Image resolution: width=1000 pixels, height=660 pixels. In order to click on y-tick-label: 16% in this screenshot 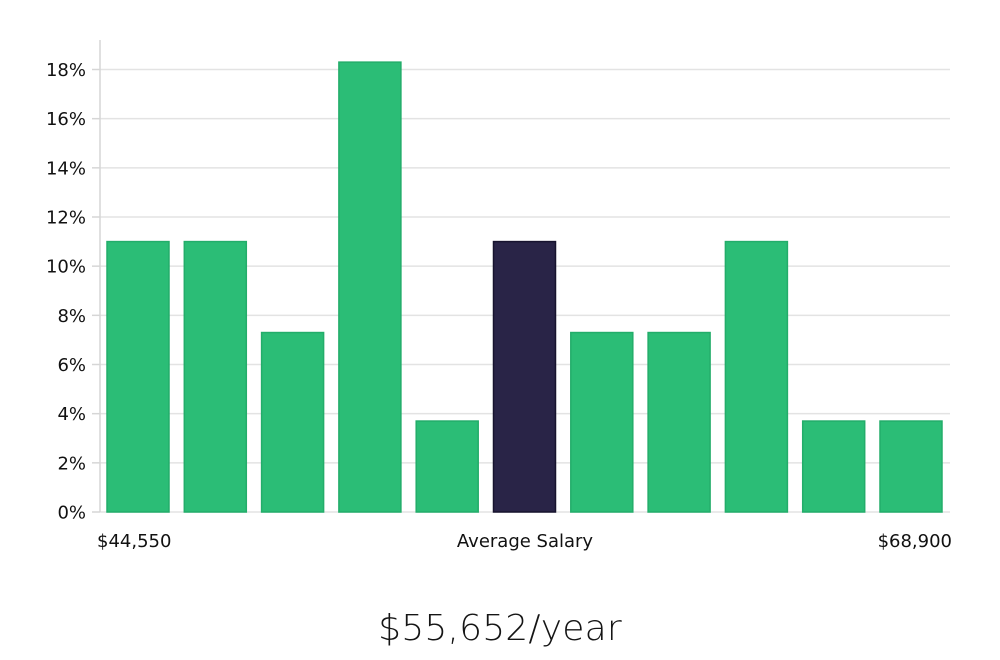, I will do `click(66, 119)`.